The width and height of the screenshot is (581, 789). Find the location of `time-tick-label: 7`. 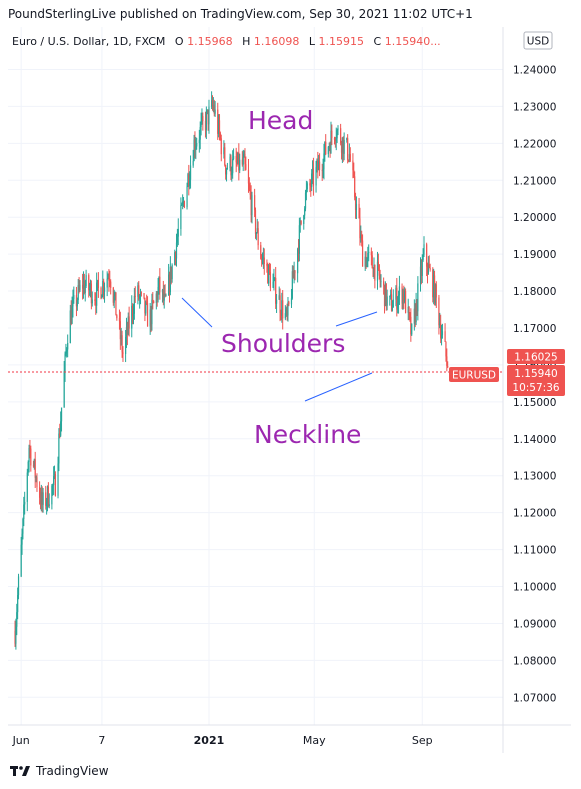

time-tick-label: 7 is located at coordinates (101, 740).